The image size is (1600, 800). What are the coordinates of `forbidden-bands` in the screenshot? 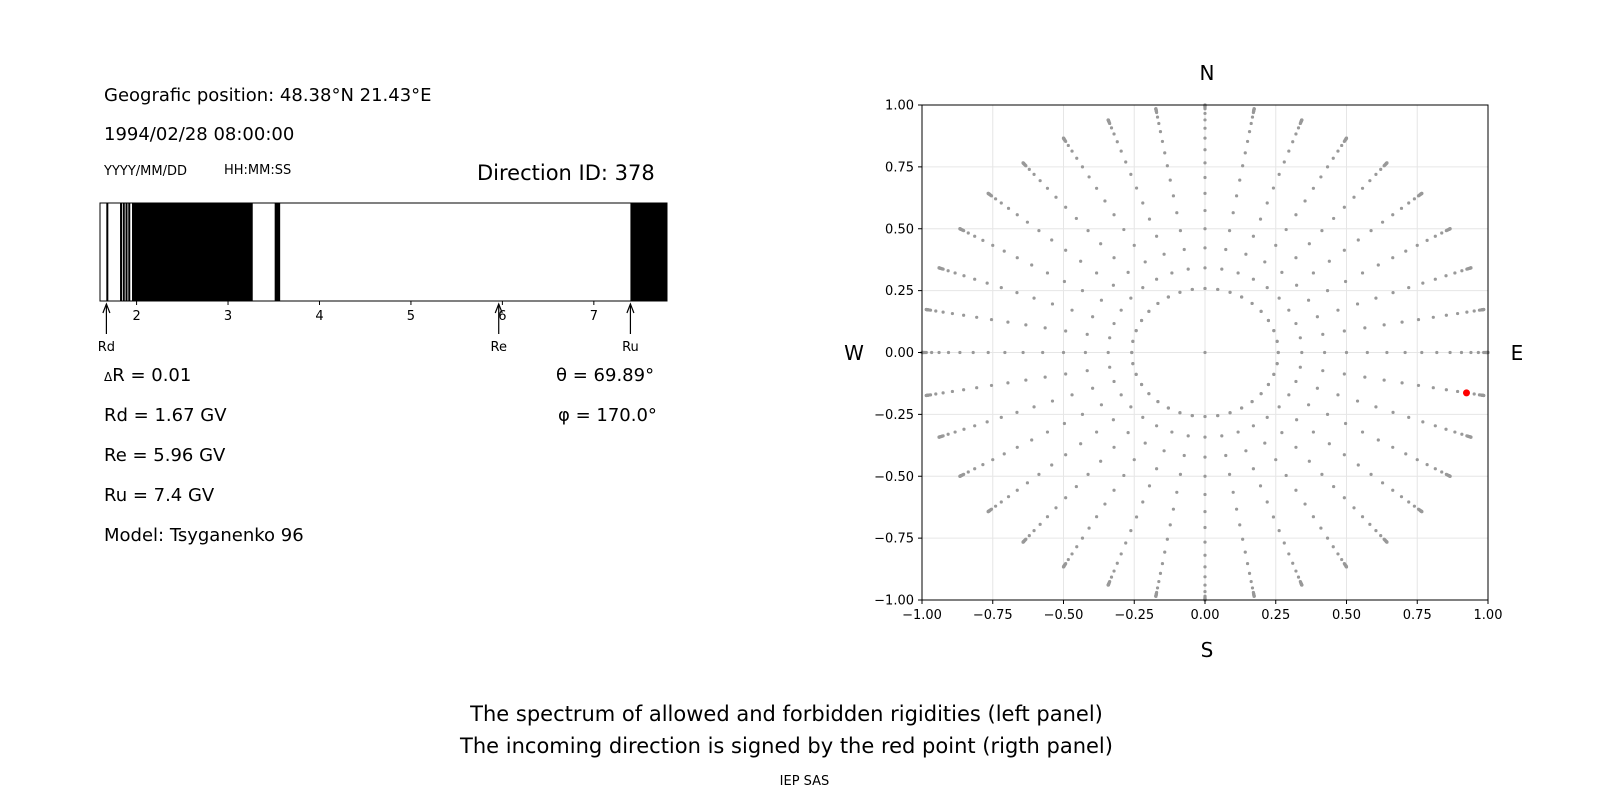 It's located at (386, 252).